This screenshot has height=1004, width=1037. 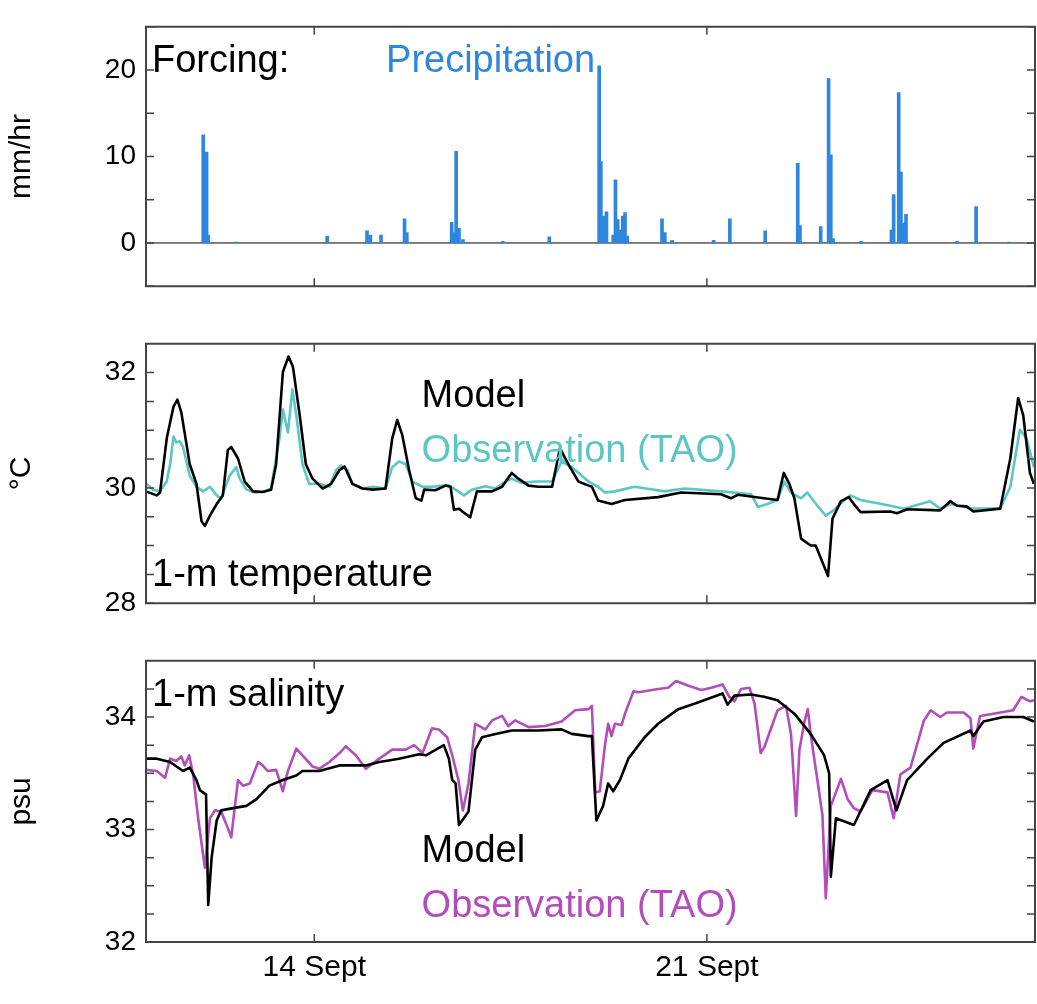 What do you see at coordinates (491, 59) in the screenshot?
I see `series-label: Precipitation` at bounding box center [491, 59].